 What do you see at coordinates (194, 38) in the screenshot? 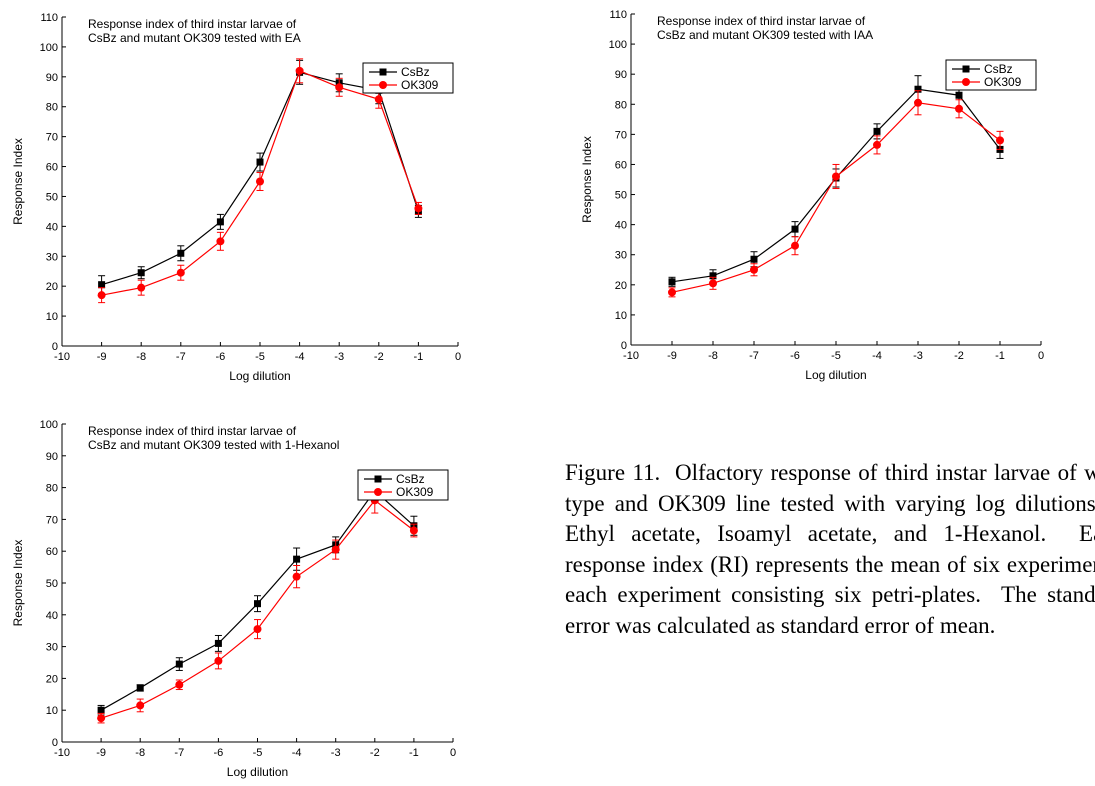
I see `chart-title-line: CsBz and mutant OK309 tested with EA` at bounding box center [194, 38].